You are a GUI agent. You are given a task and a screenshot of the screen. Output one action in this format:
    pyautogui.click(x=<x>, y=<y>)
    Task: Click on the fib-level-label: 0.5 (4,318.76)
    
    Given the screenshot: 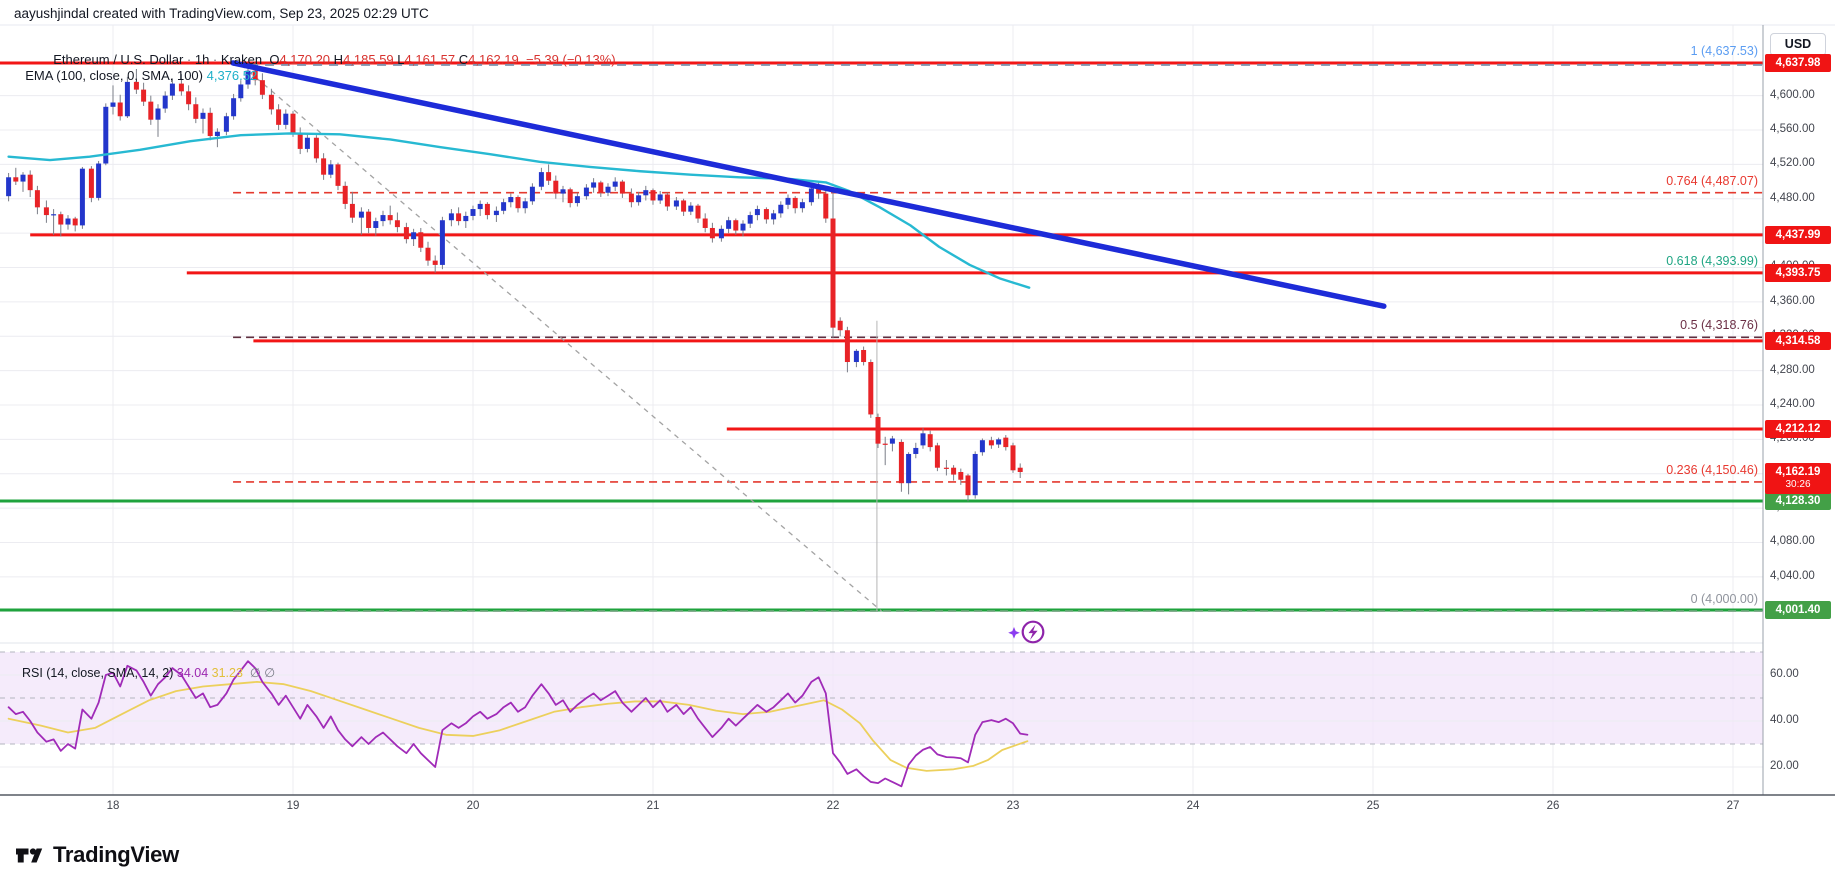 What is the action you would take?
    pyautogui.click(x=1719, y=325)
    